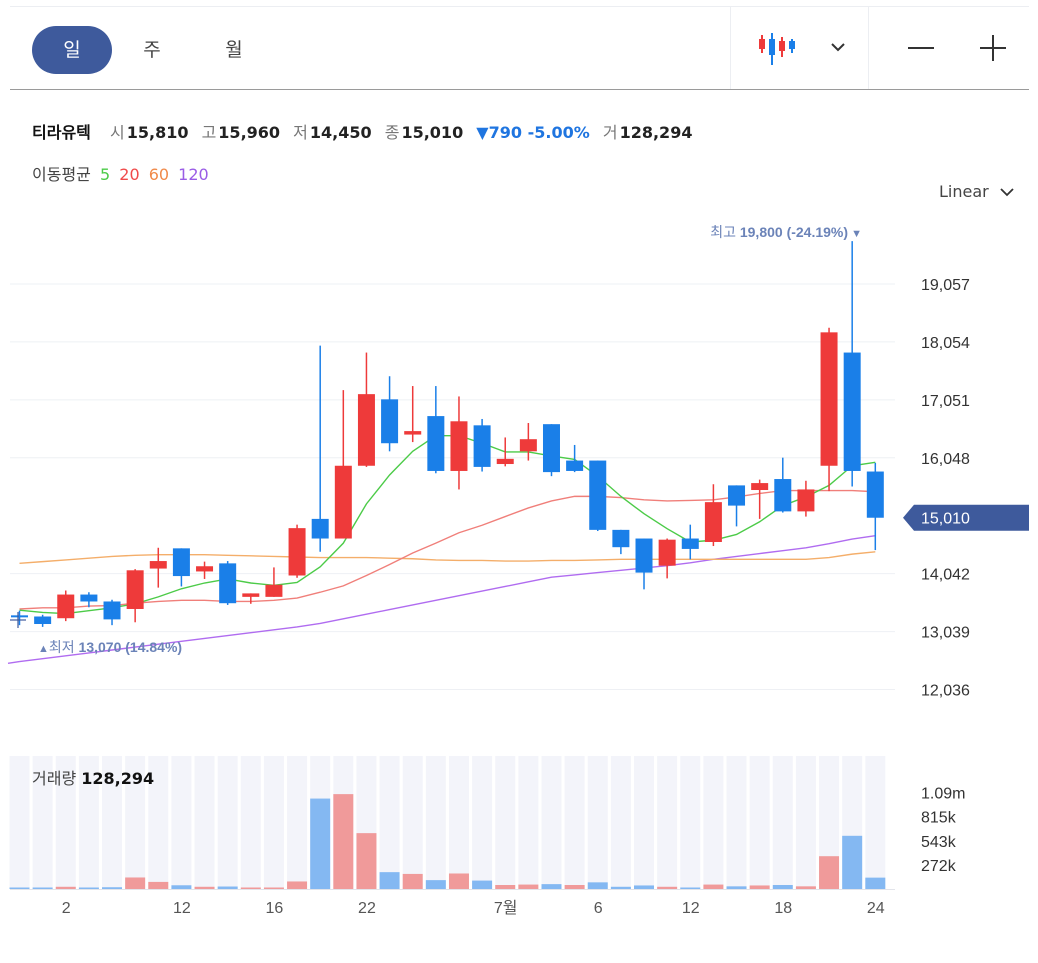  Describe the element at coordinates (118, 778) in the screenshot. I see `volume-title-value: 128,294` at that location.